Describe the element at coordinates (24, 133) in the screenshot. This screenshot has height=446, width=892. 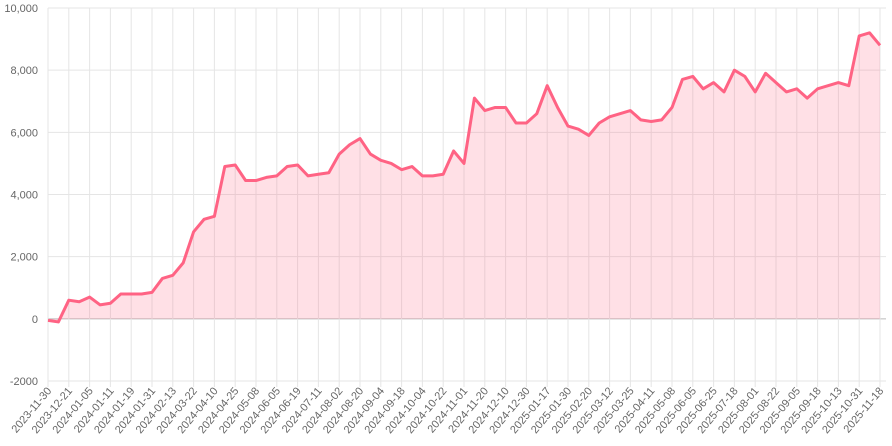
I see `y-tick-label: 6,000` at that location.